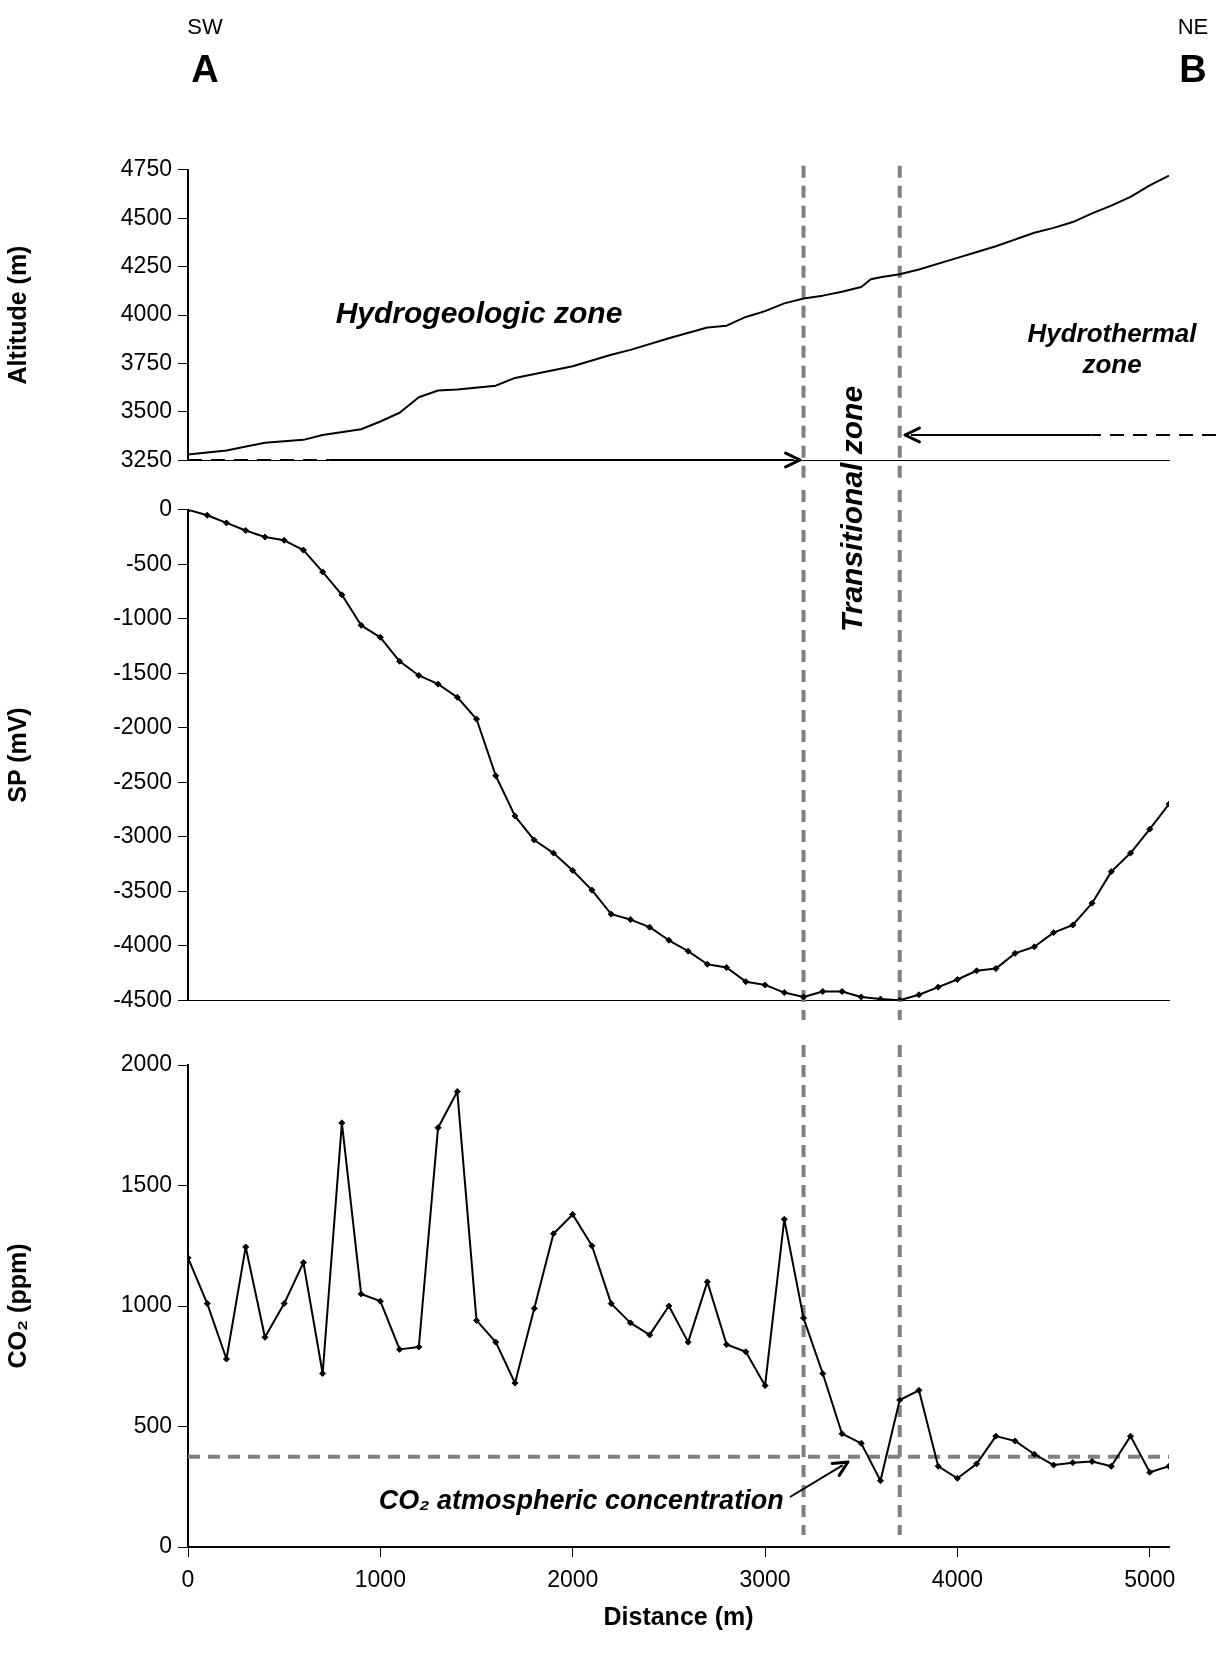  What do you see at coordinates (142, 835) in the screenshot?
I see `y-tick-label: -3000` at bounding box center [142, 835].